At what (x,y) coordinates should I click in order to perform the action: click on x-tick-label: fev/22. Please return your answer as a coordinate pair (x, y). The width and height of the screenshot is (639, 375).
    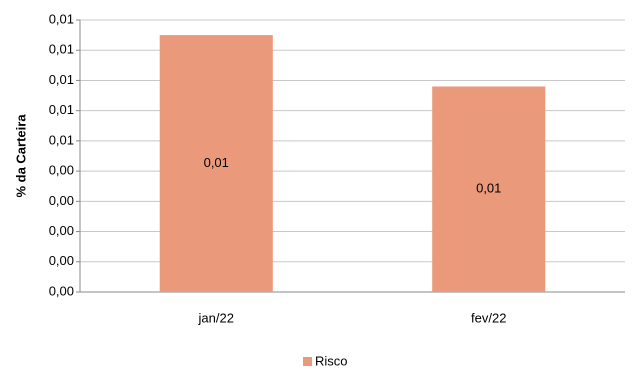
    Looking at the image, I should click on (488, 317).